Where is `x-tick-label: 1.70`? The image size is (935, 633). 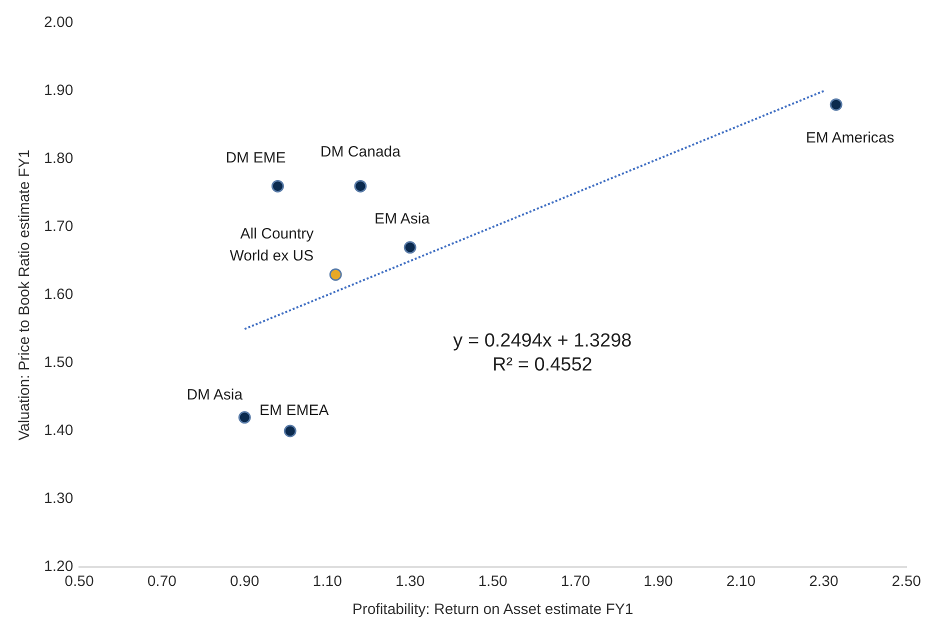
x-tick-label: 1.70 is located at coordinates (575, 581).